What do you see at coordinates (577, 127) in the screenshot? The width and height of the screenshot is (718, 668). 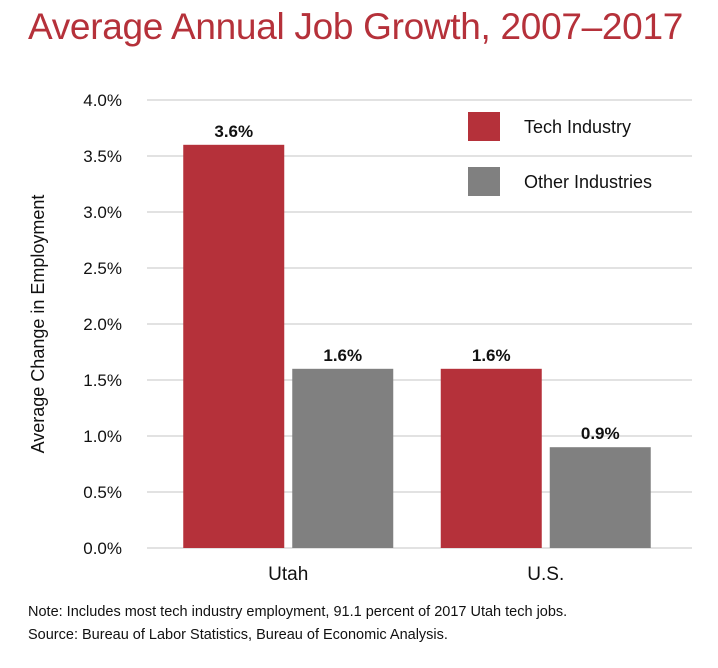 I see `legend-label: Tech Industry` at bounding box center [577, 127].